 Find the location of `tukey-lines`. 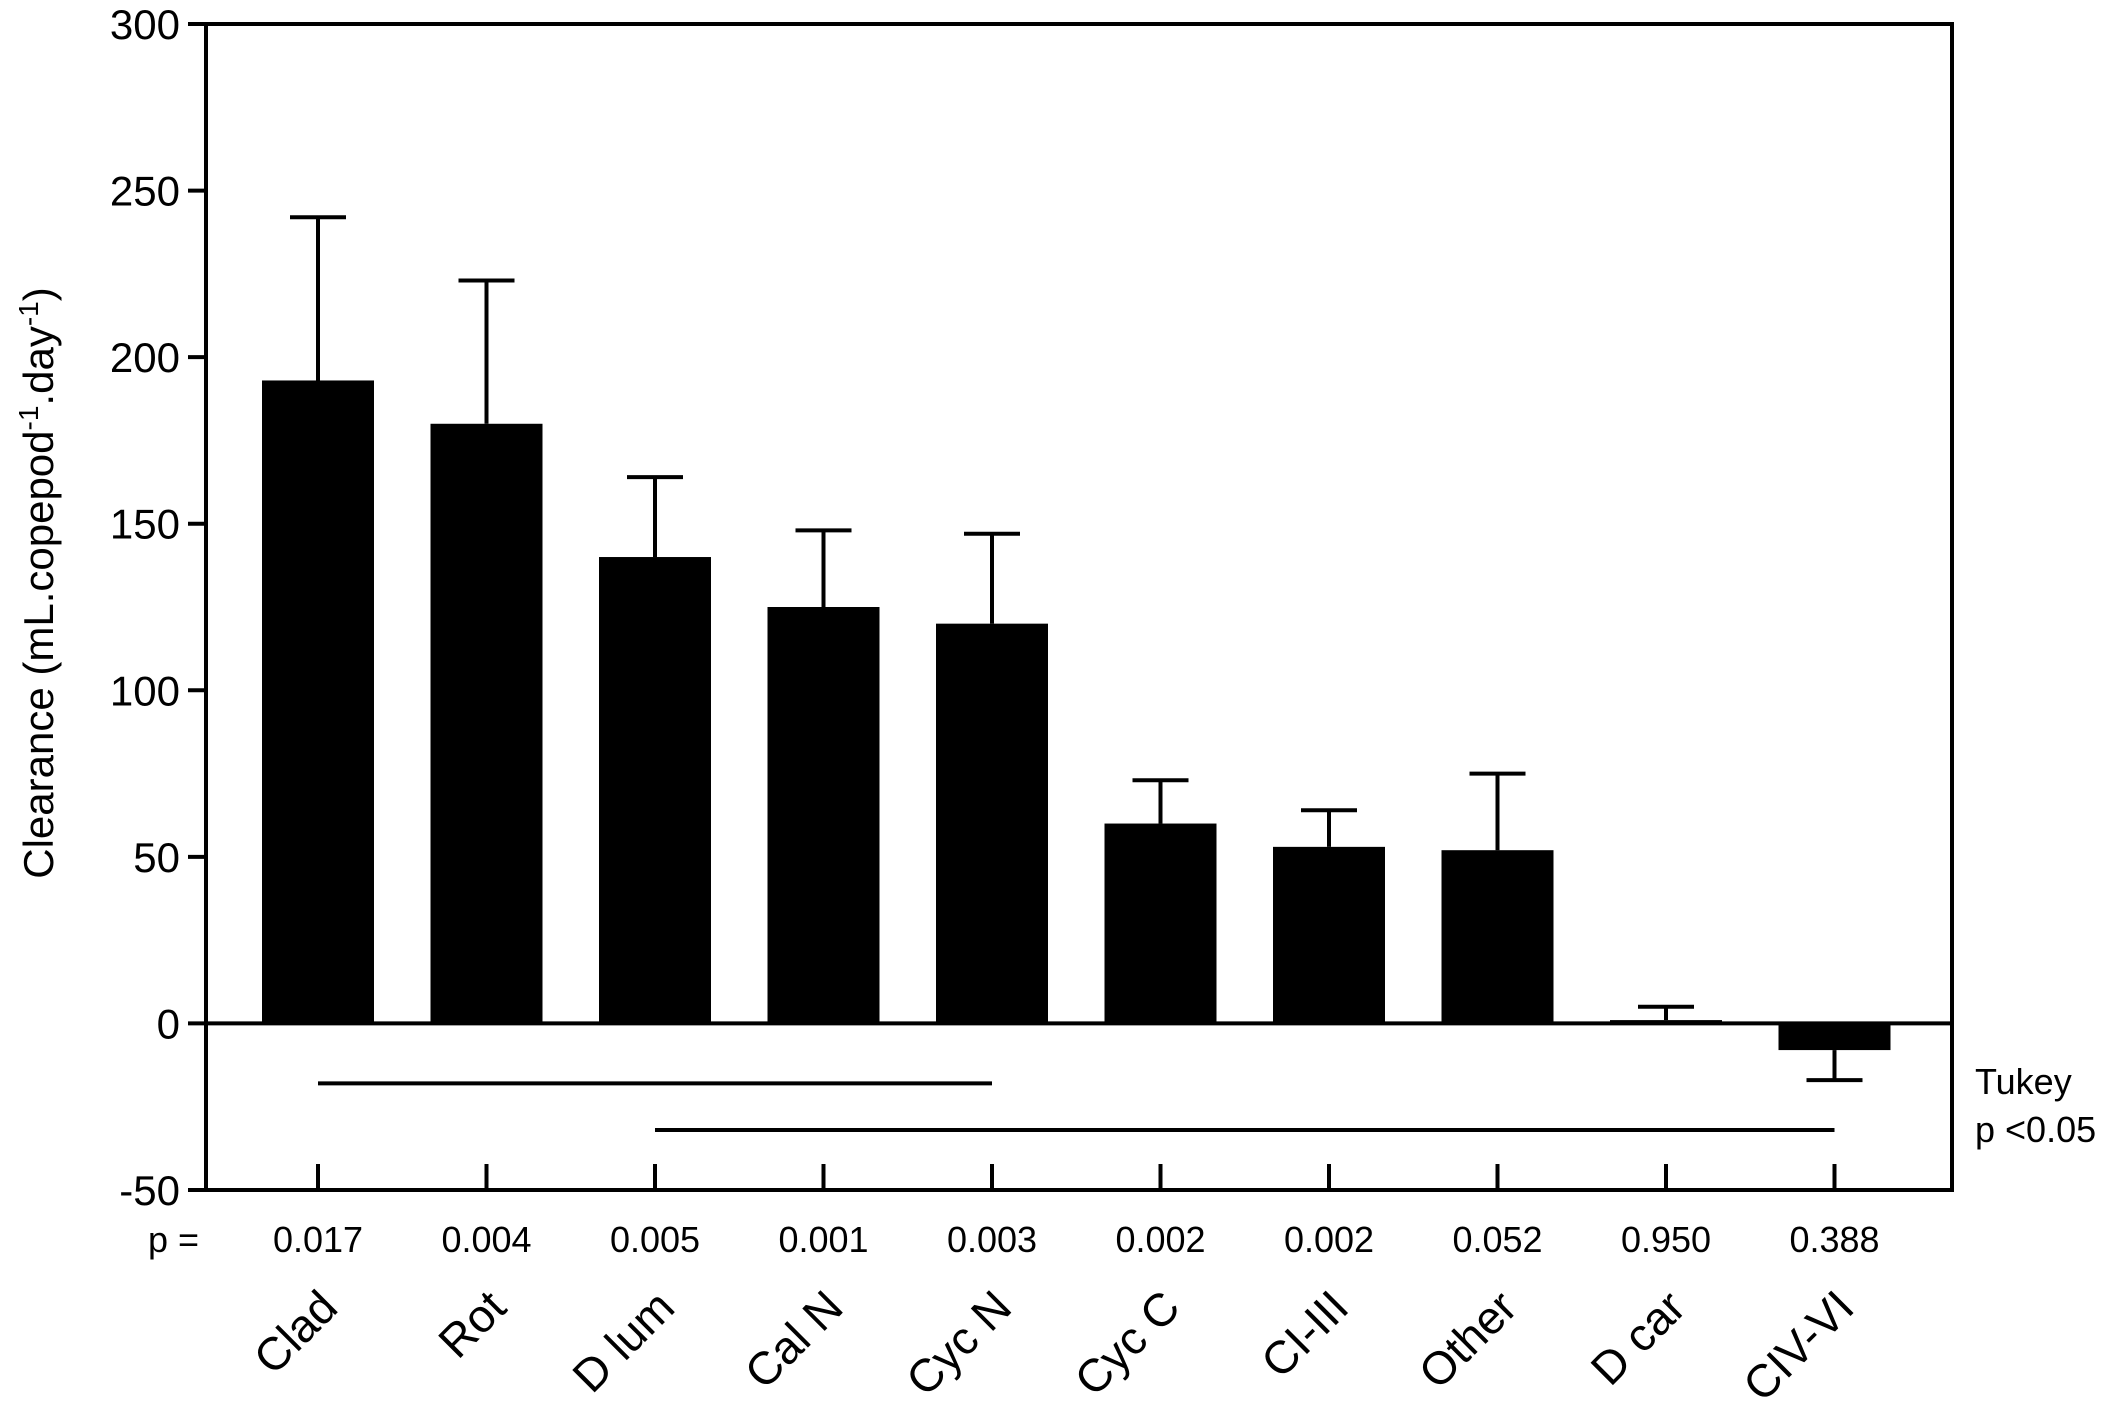

tukey-lines is located at coordinates (1076, 1107).